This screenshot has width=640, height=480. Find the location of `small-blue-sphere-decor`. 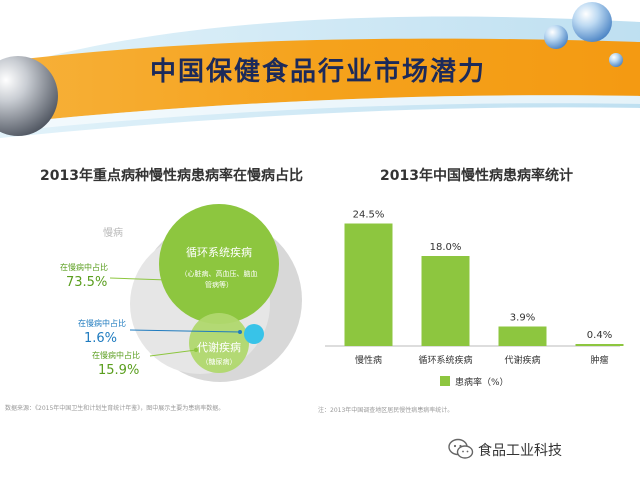

small-blue-sphere-decor is located at coordinates (556, 37).